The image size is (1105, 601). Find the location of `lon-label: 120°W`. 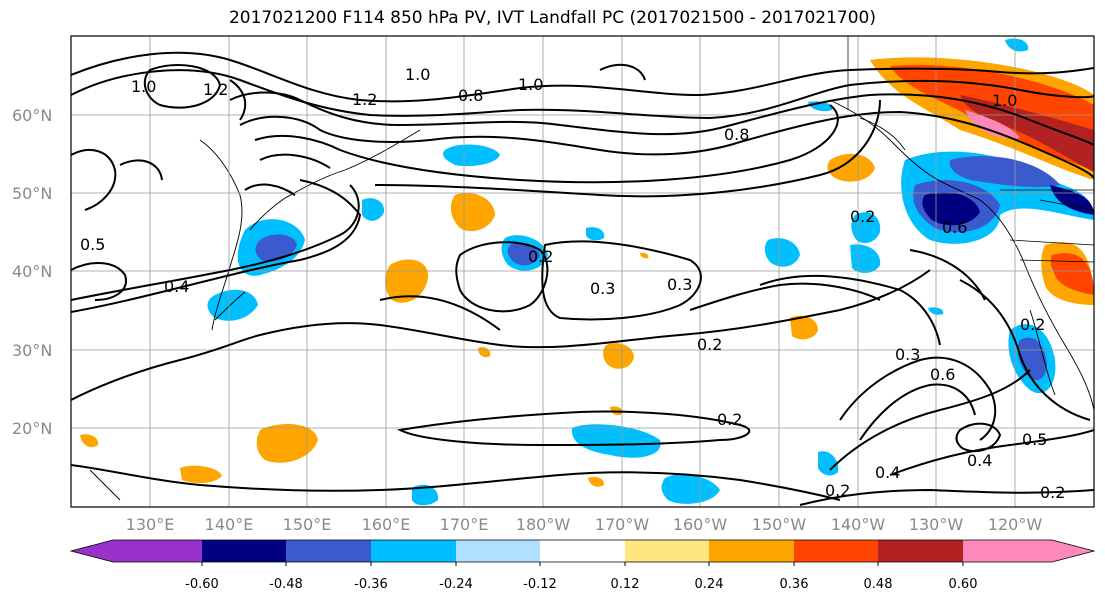

lon-label: 120°W is located at coordinates (1015, 524).